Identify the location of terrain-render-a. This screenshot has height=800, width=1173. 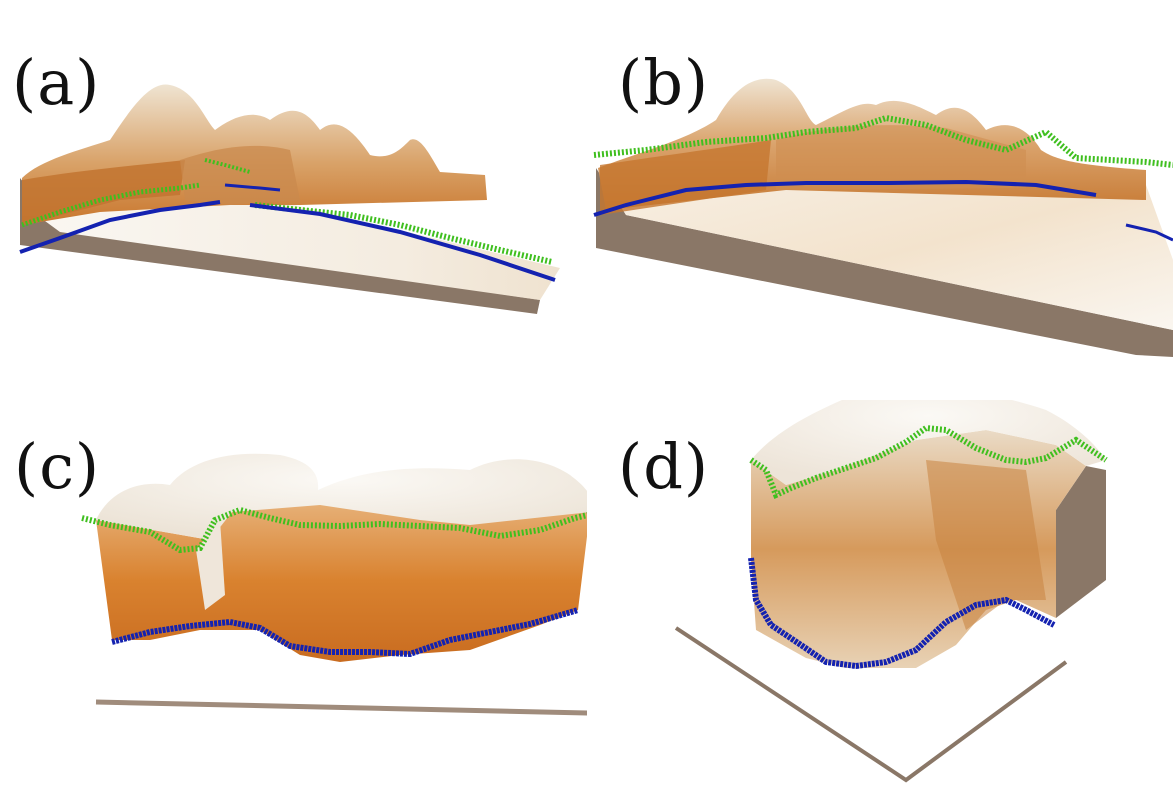
(289, 199).